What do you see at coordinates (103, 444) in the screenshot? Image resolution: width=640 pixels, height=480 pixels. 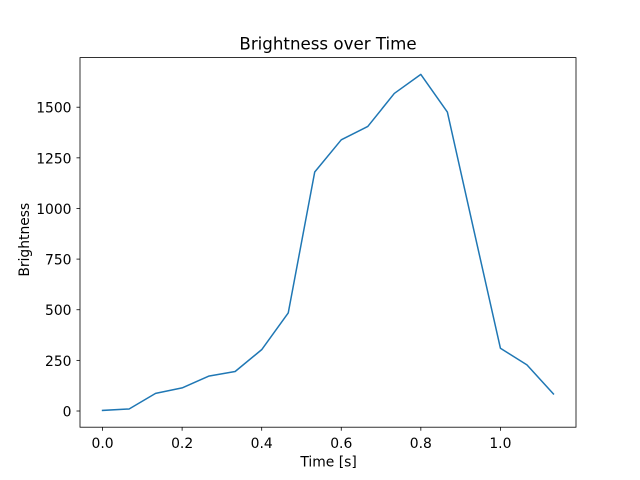 I see `x-tick-label: 0.0` at bounding box center [103, 444].